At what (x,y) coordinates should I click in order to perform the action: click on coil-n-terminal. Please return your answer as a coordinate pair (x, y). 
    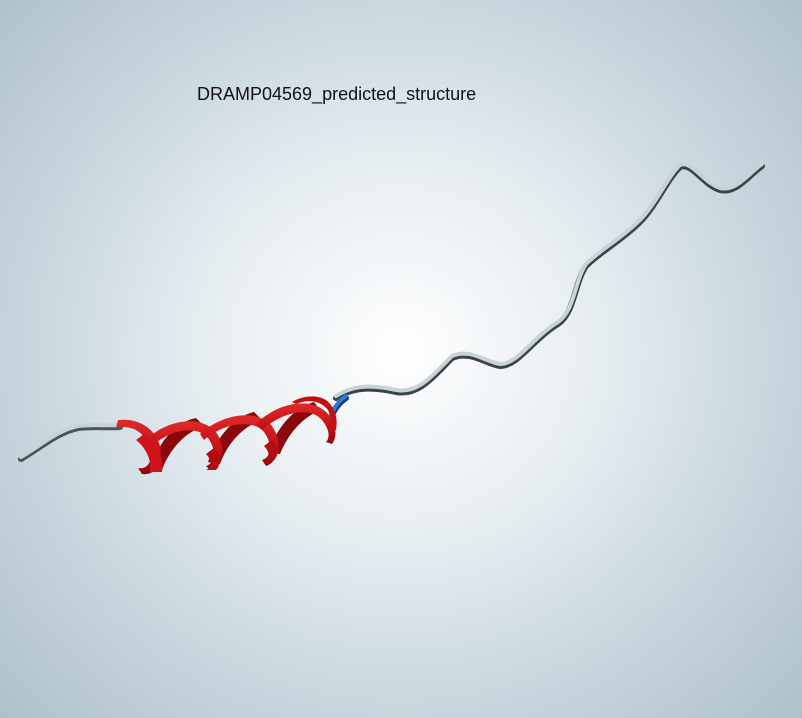
    Looking at the image, I should click on (70, 442).